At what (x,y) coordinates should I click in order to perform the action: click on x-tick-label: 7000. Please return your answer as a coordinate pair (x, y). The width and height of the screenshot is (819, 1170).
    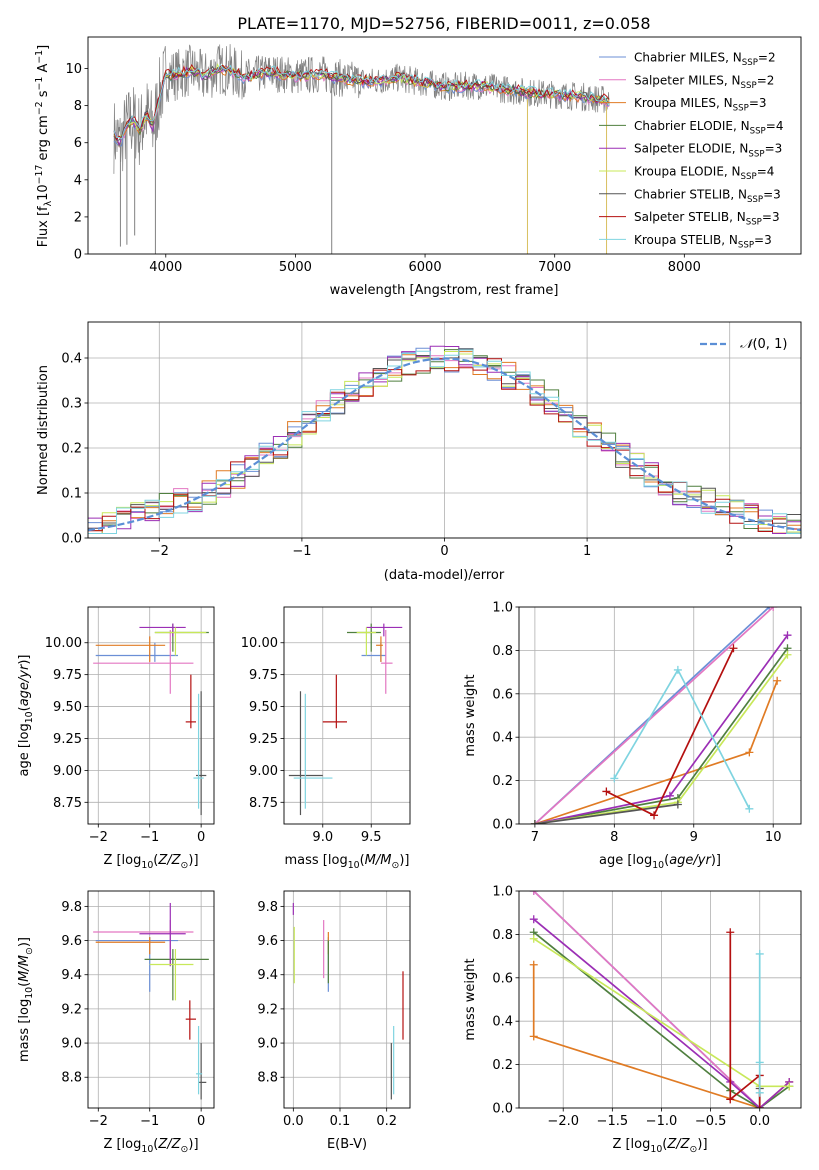
    Looking at the image, I should click on (554, 267).